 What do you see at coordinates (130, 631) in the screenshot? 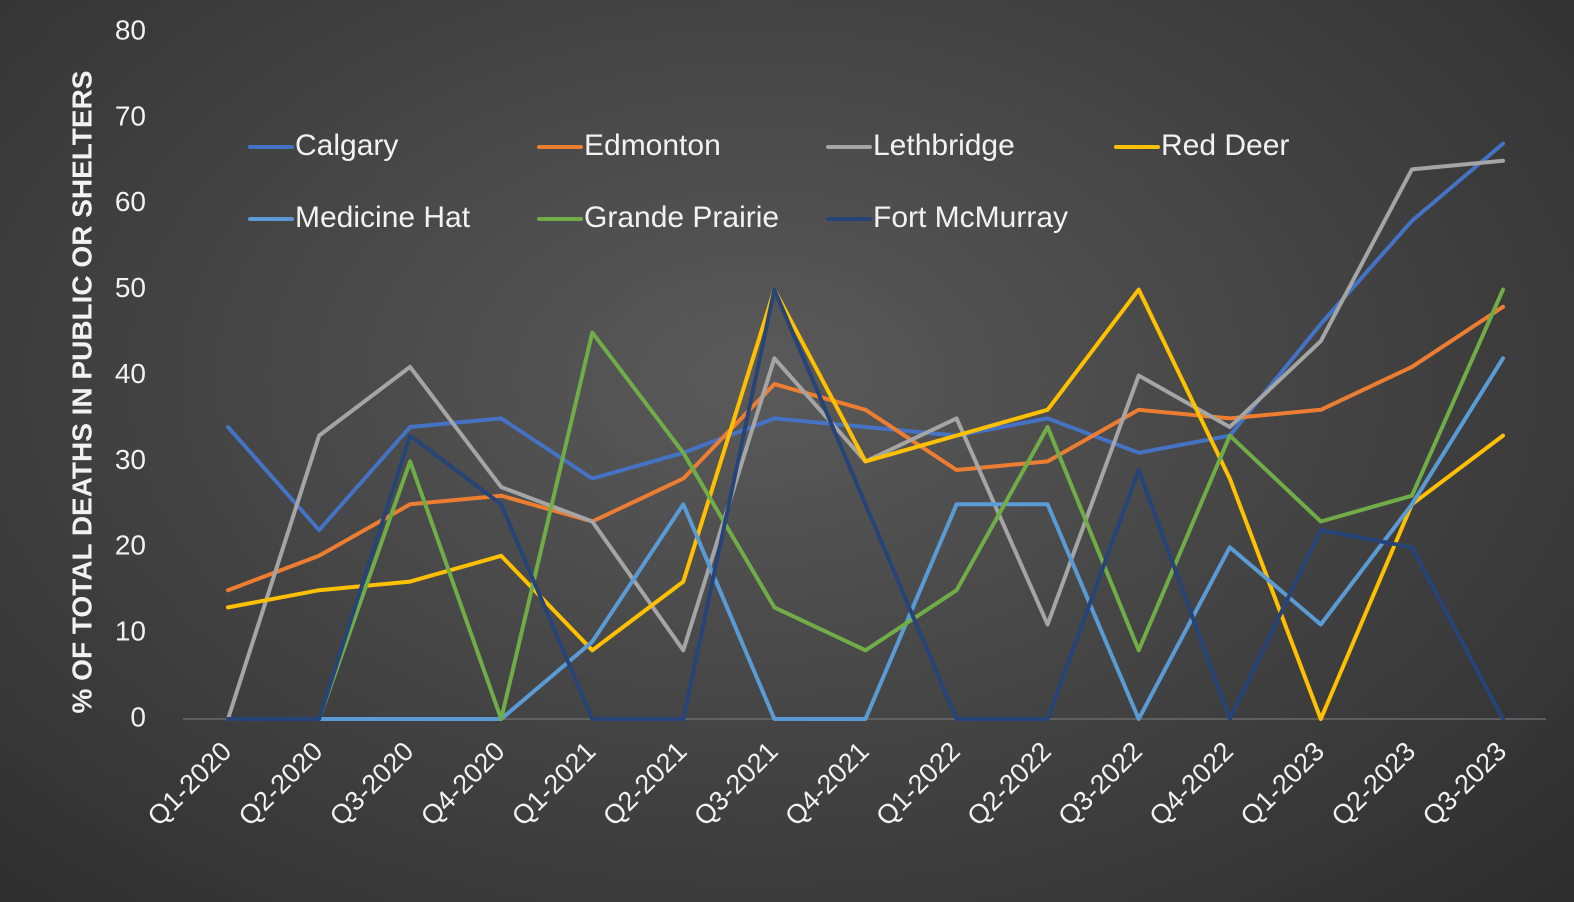
I see `y-tick-label: 10` at bounding box center [130, 631].